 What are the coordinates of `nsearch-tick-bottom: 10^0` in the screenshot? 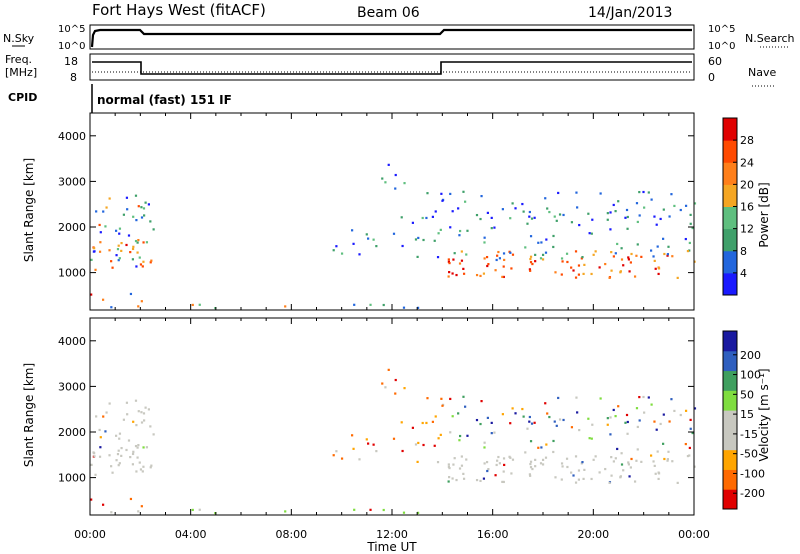 It's located at (721, 46).